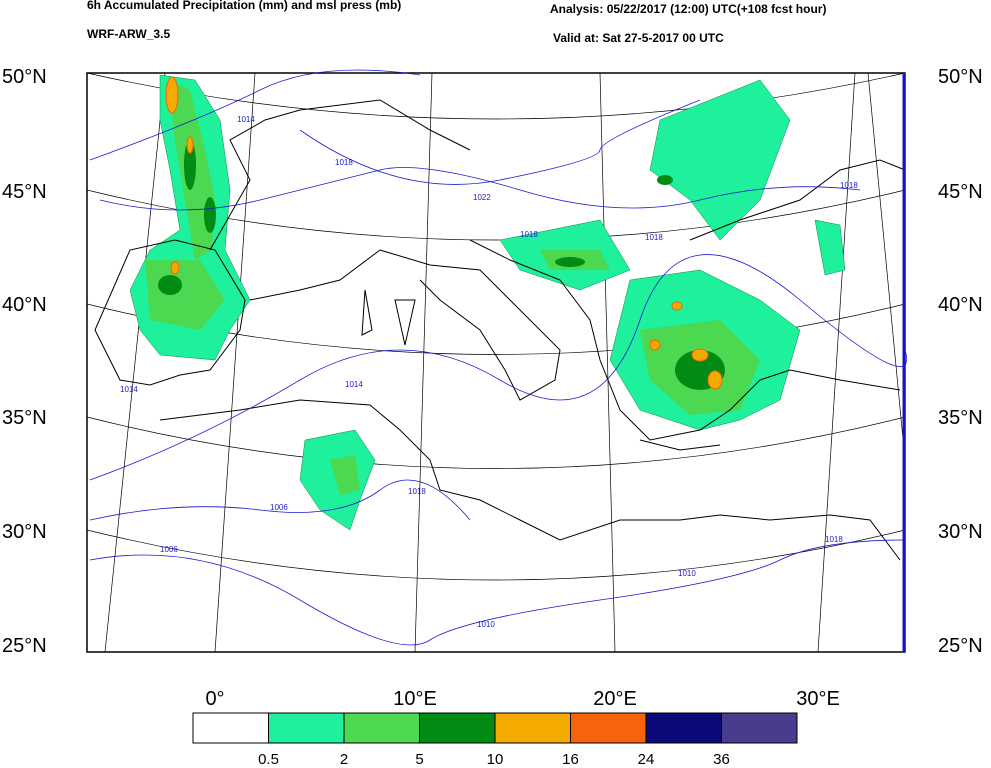 This screenshot has width=991, height=768. Describe the element at coordinates (721, 759) in the screenshot. I see `colorbar-label: 36` at that location.